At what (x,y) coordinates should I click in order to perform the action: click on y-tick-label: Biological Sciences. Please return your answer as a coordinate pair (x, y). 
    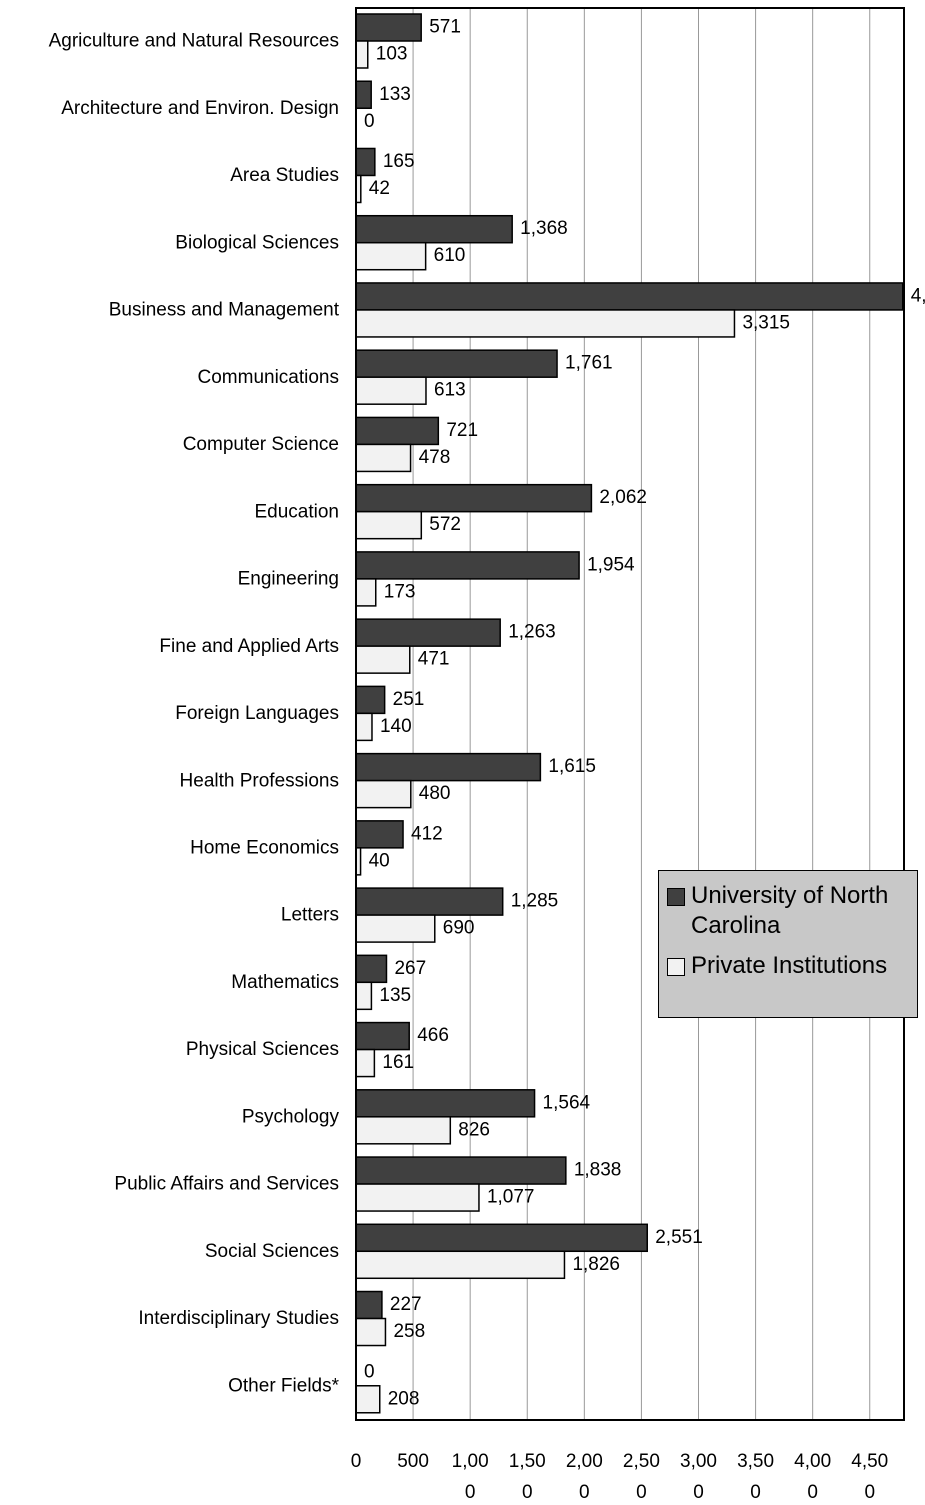
    Looking at the image, I should click on (257, 242).